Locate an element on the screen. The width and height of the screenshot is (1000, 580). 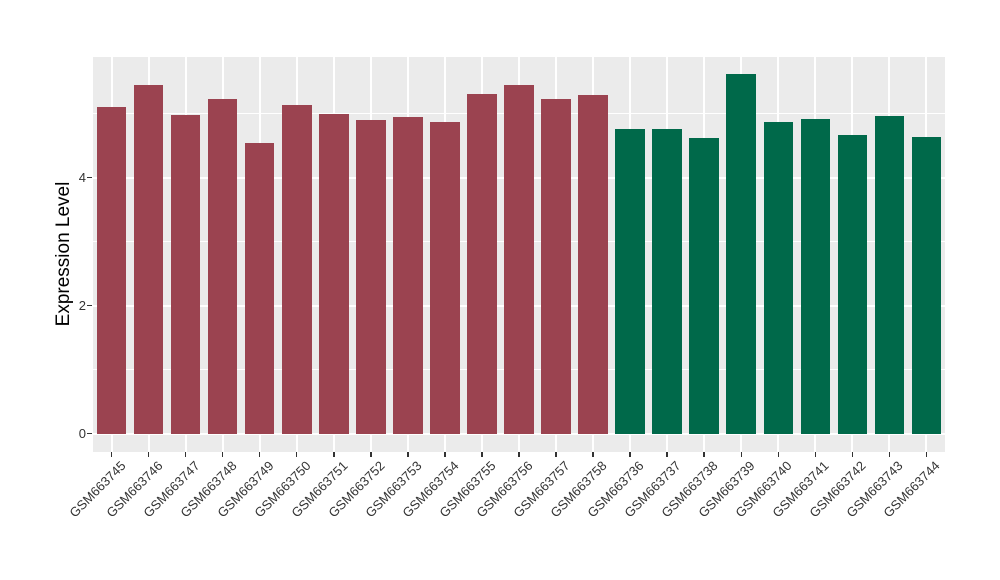
bar-GSM663753 is located at coordinates (408, 275).